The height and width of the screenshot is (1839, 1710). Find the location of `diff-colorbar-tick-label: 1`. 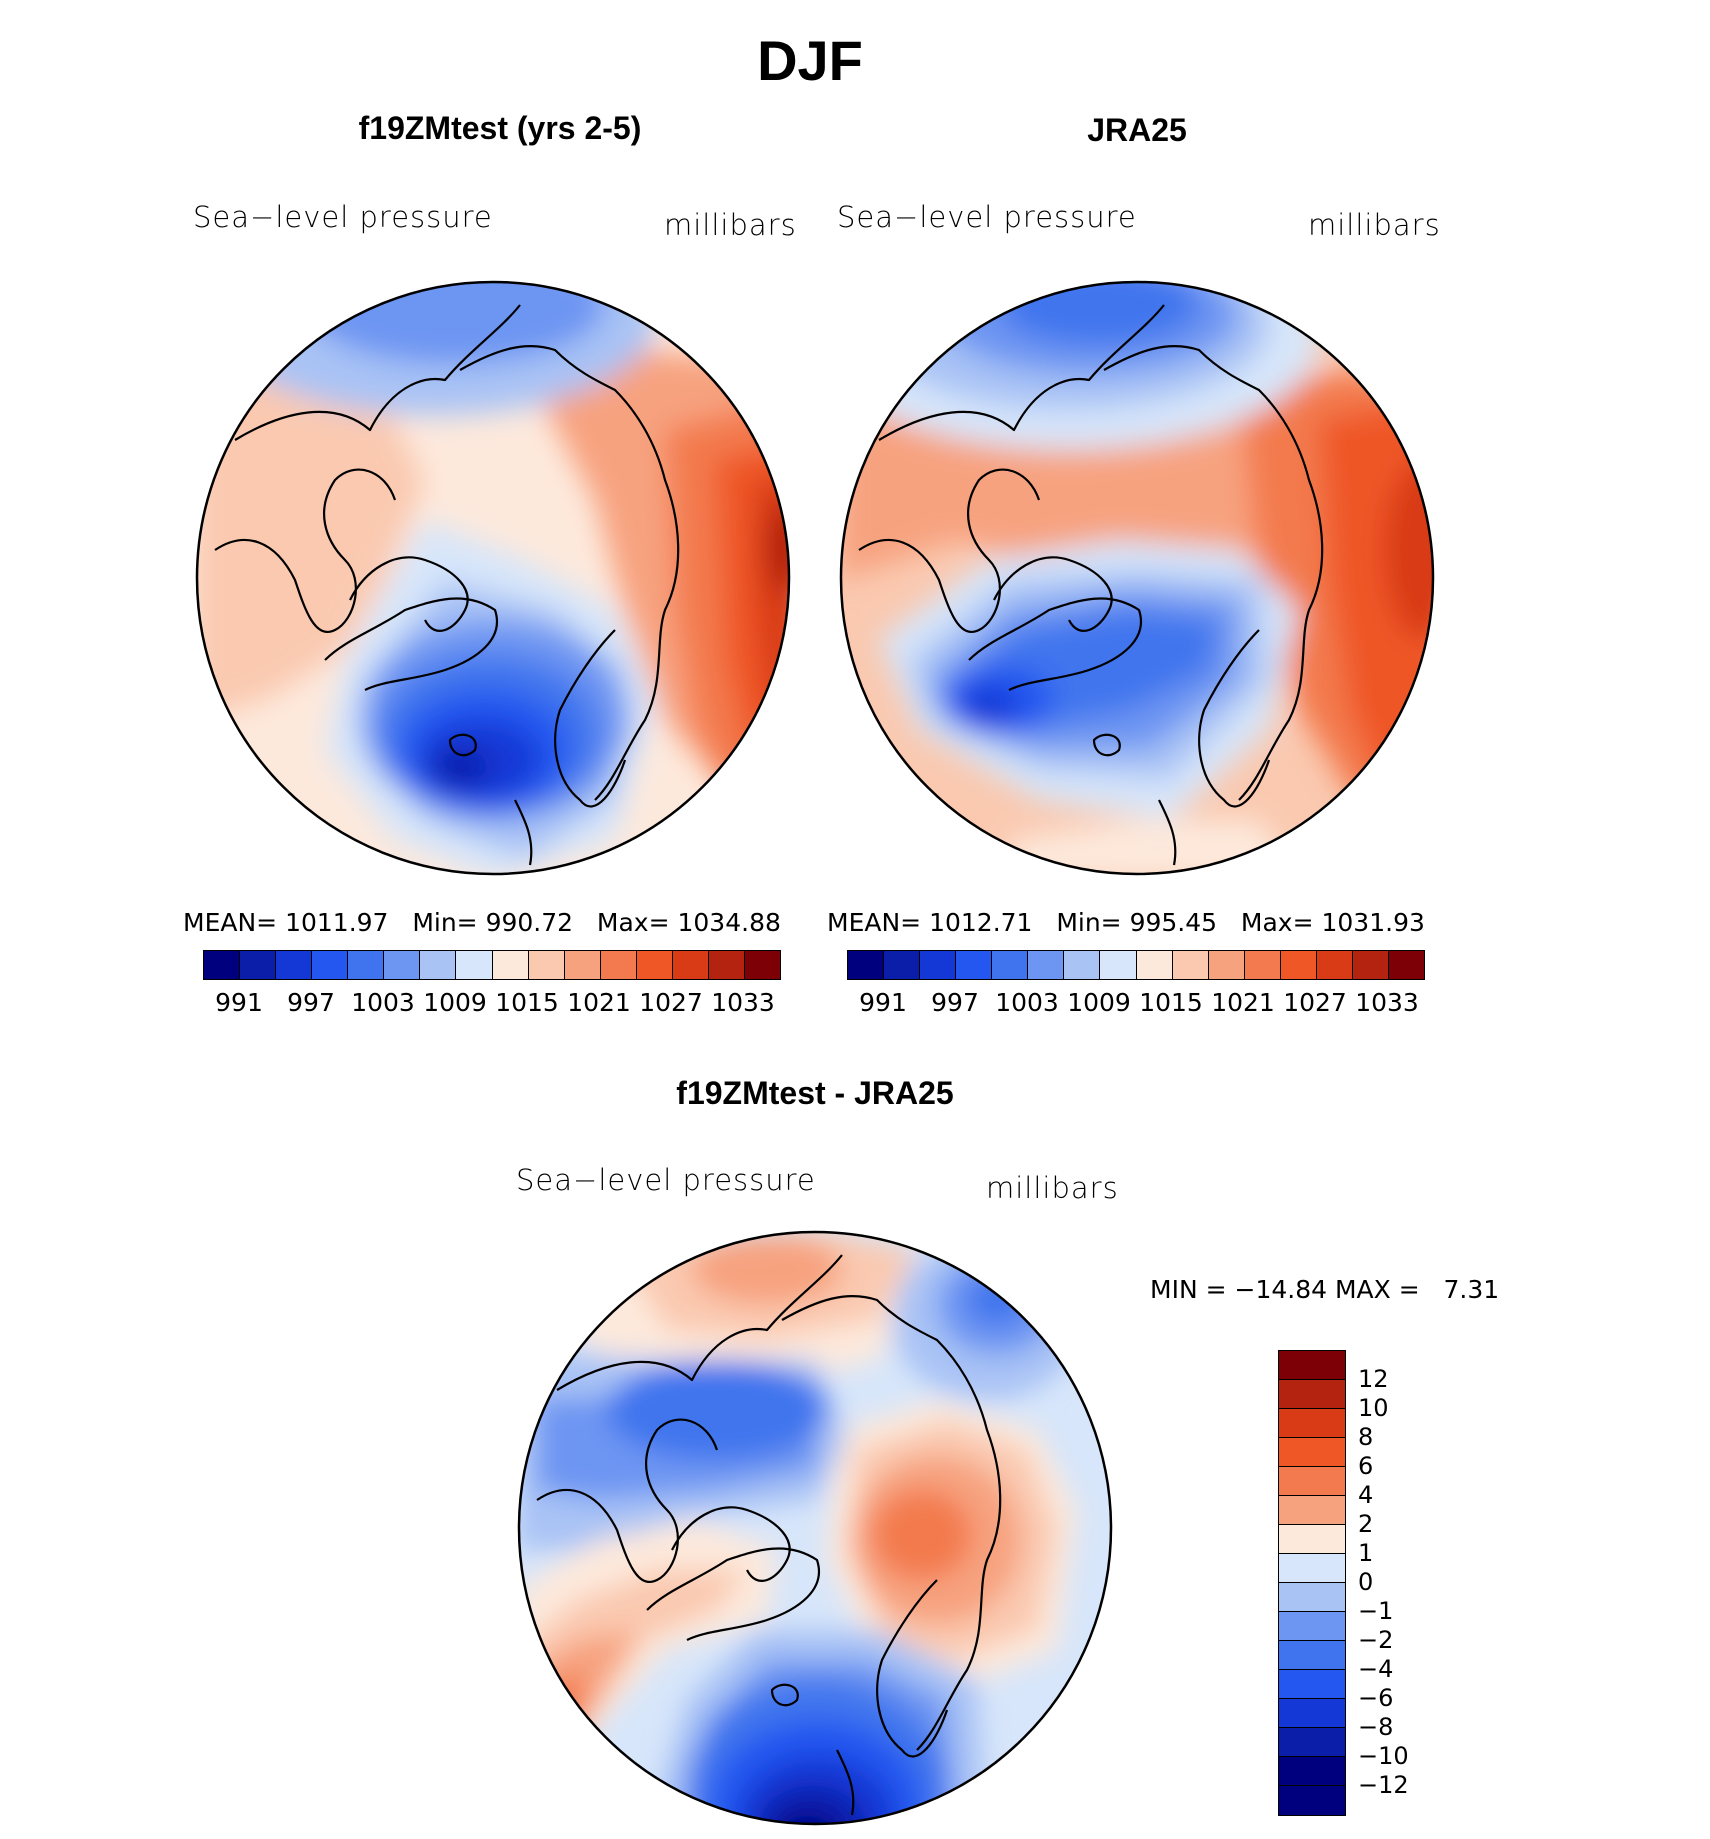

diff-colorbar-tick-label: 1 is located at coordinates (1366, 1553).